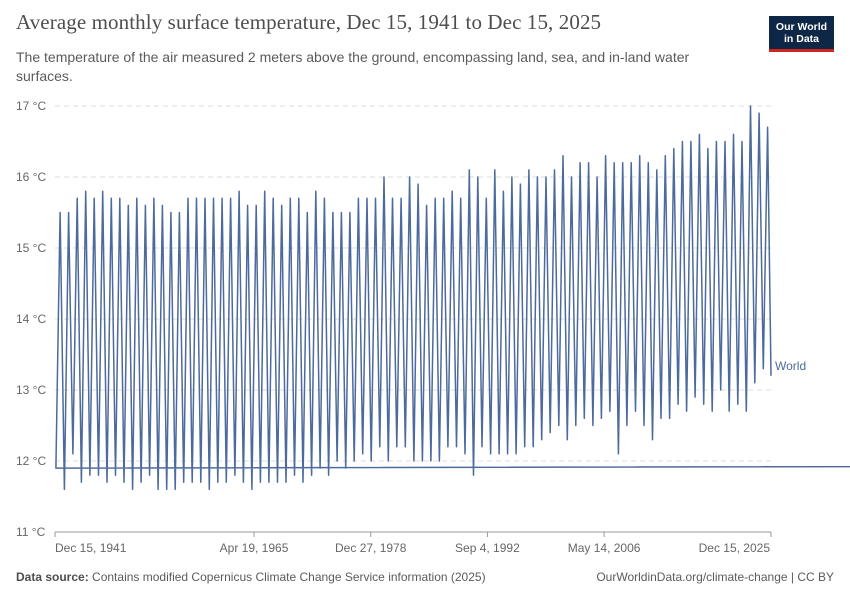  I want to click on x-tick-label: Dec 27, 1978, so click(371, 548).